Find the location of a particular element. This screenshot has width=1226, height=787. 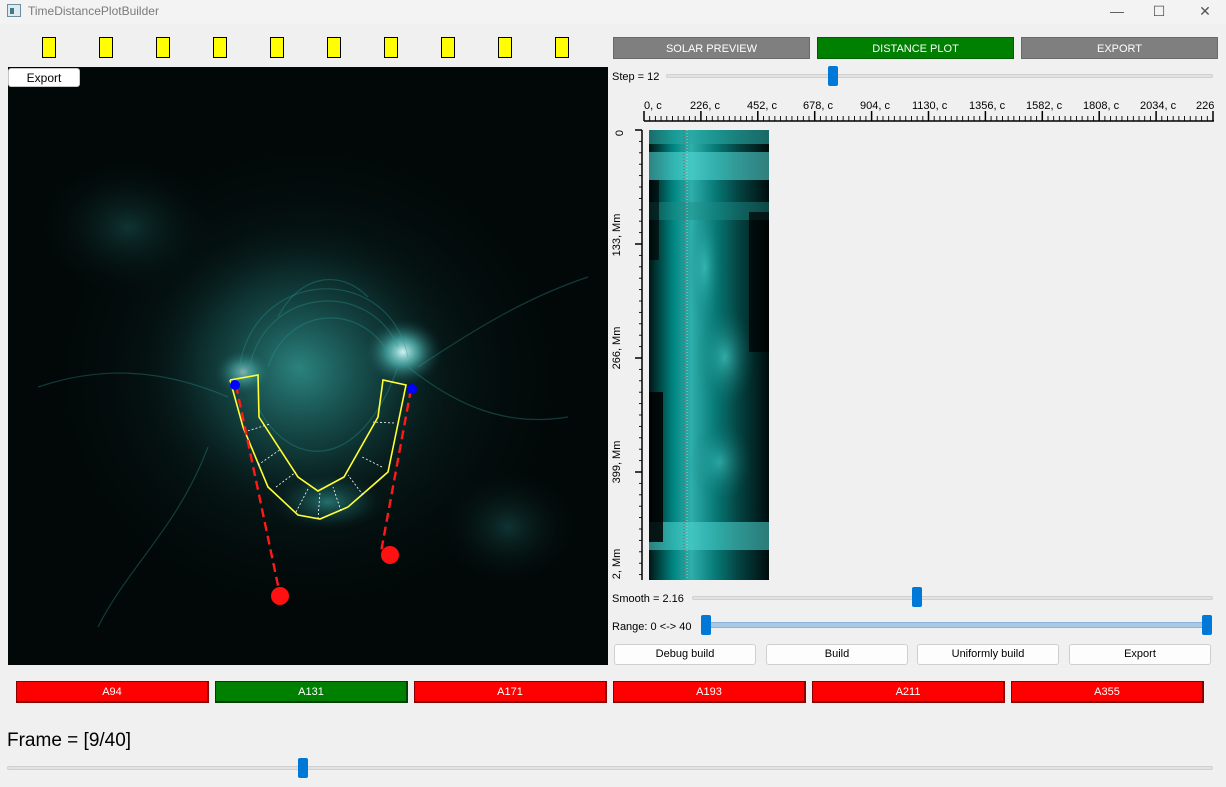

title-bar is located at coordinates (613, 12).